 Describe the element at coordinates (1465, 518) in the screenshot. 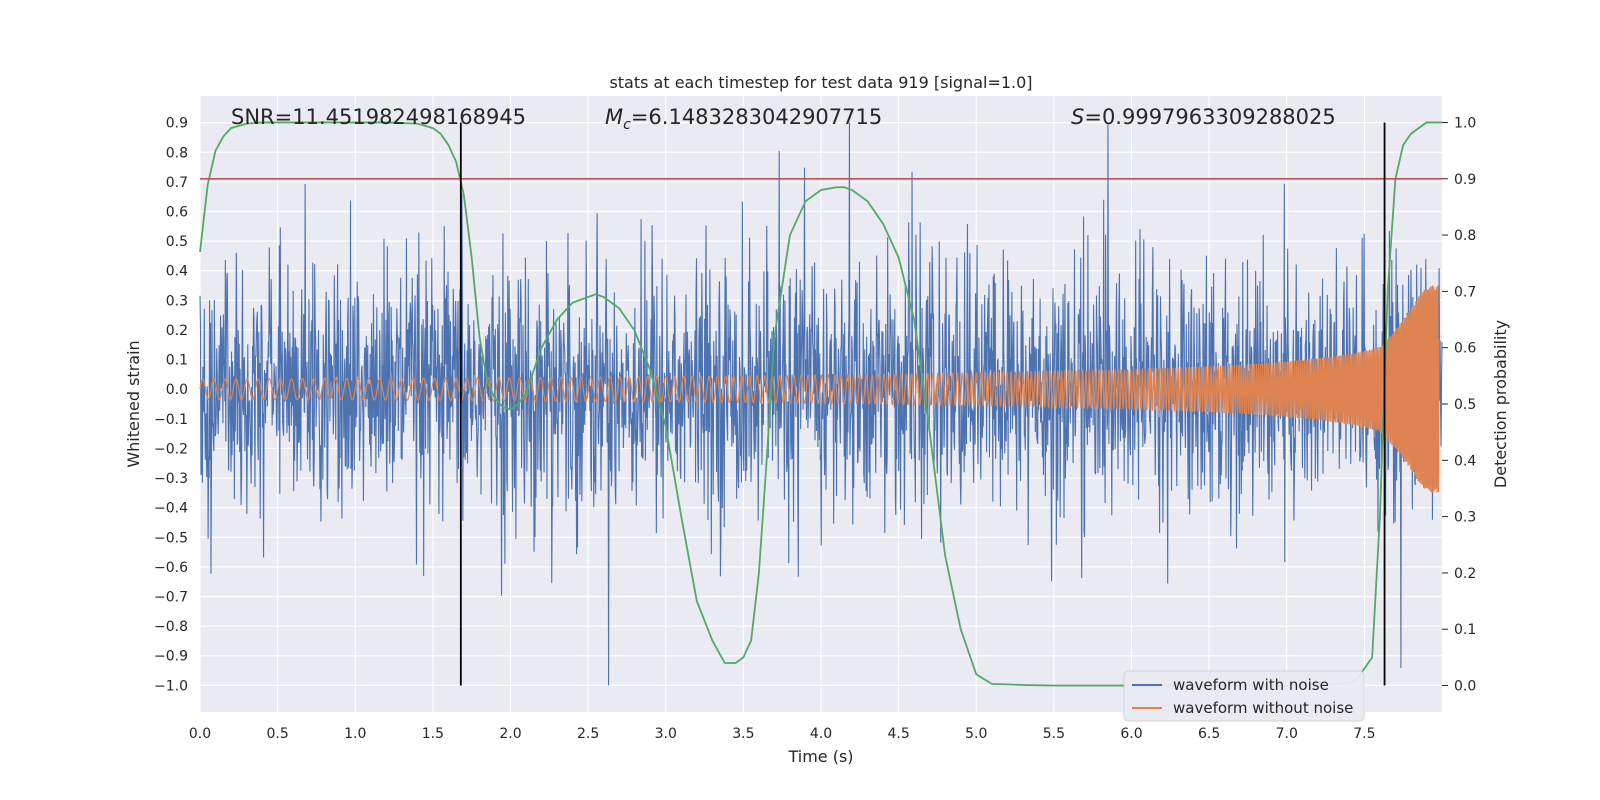

I see `y2-tick-label: 0.3` at that location.